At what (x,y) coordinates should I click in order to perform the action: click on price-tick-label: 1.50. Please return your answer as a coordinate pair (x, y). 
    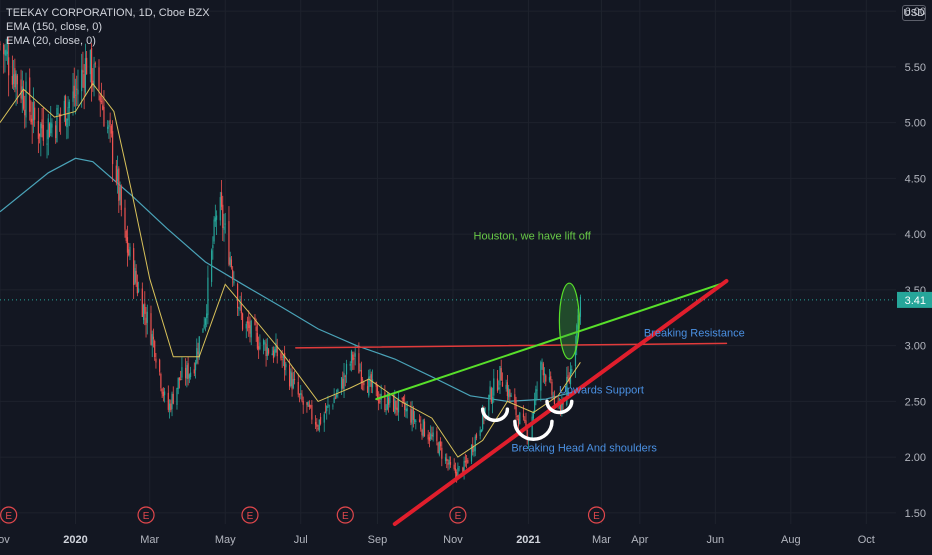
    Looking at the image, I should click on (915, 514).